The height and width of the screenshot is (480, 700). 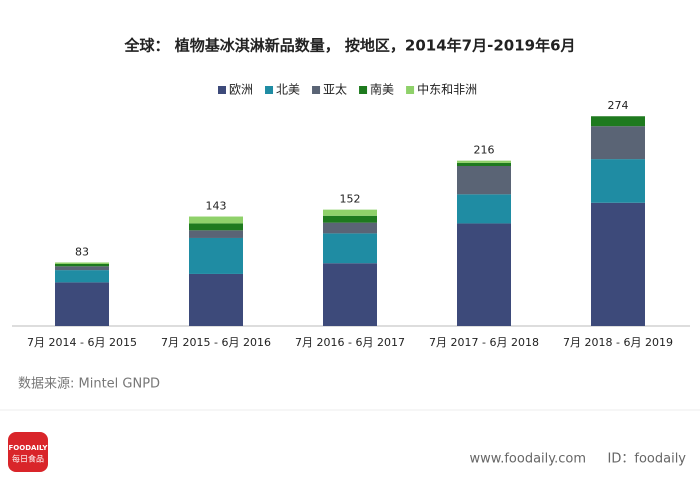 I want to click on site: www.foodaily.com, so click(x=528, y=459).